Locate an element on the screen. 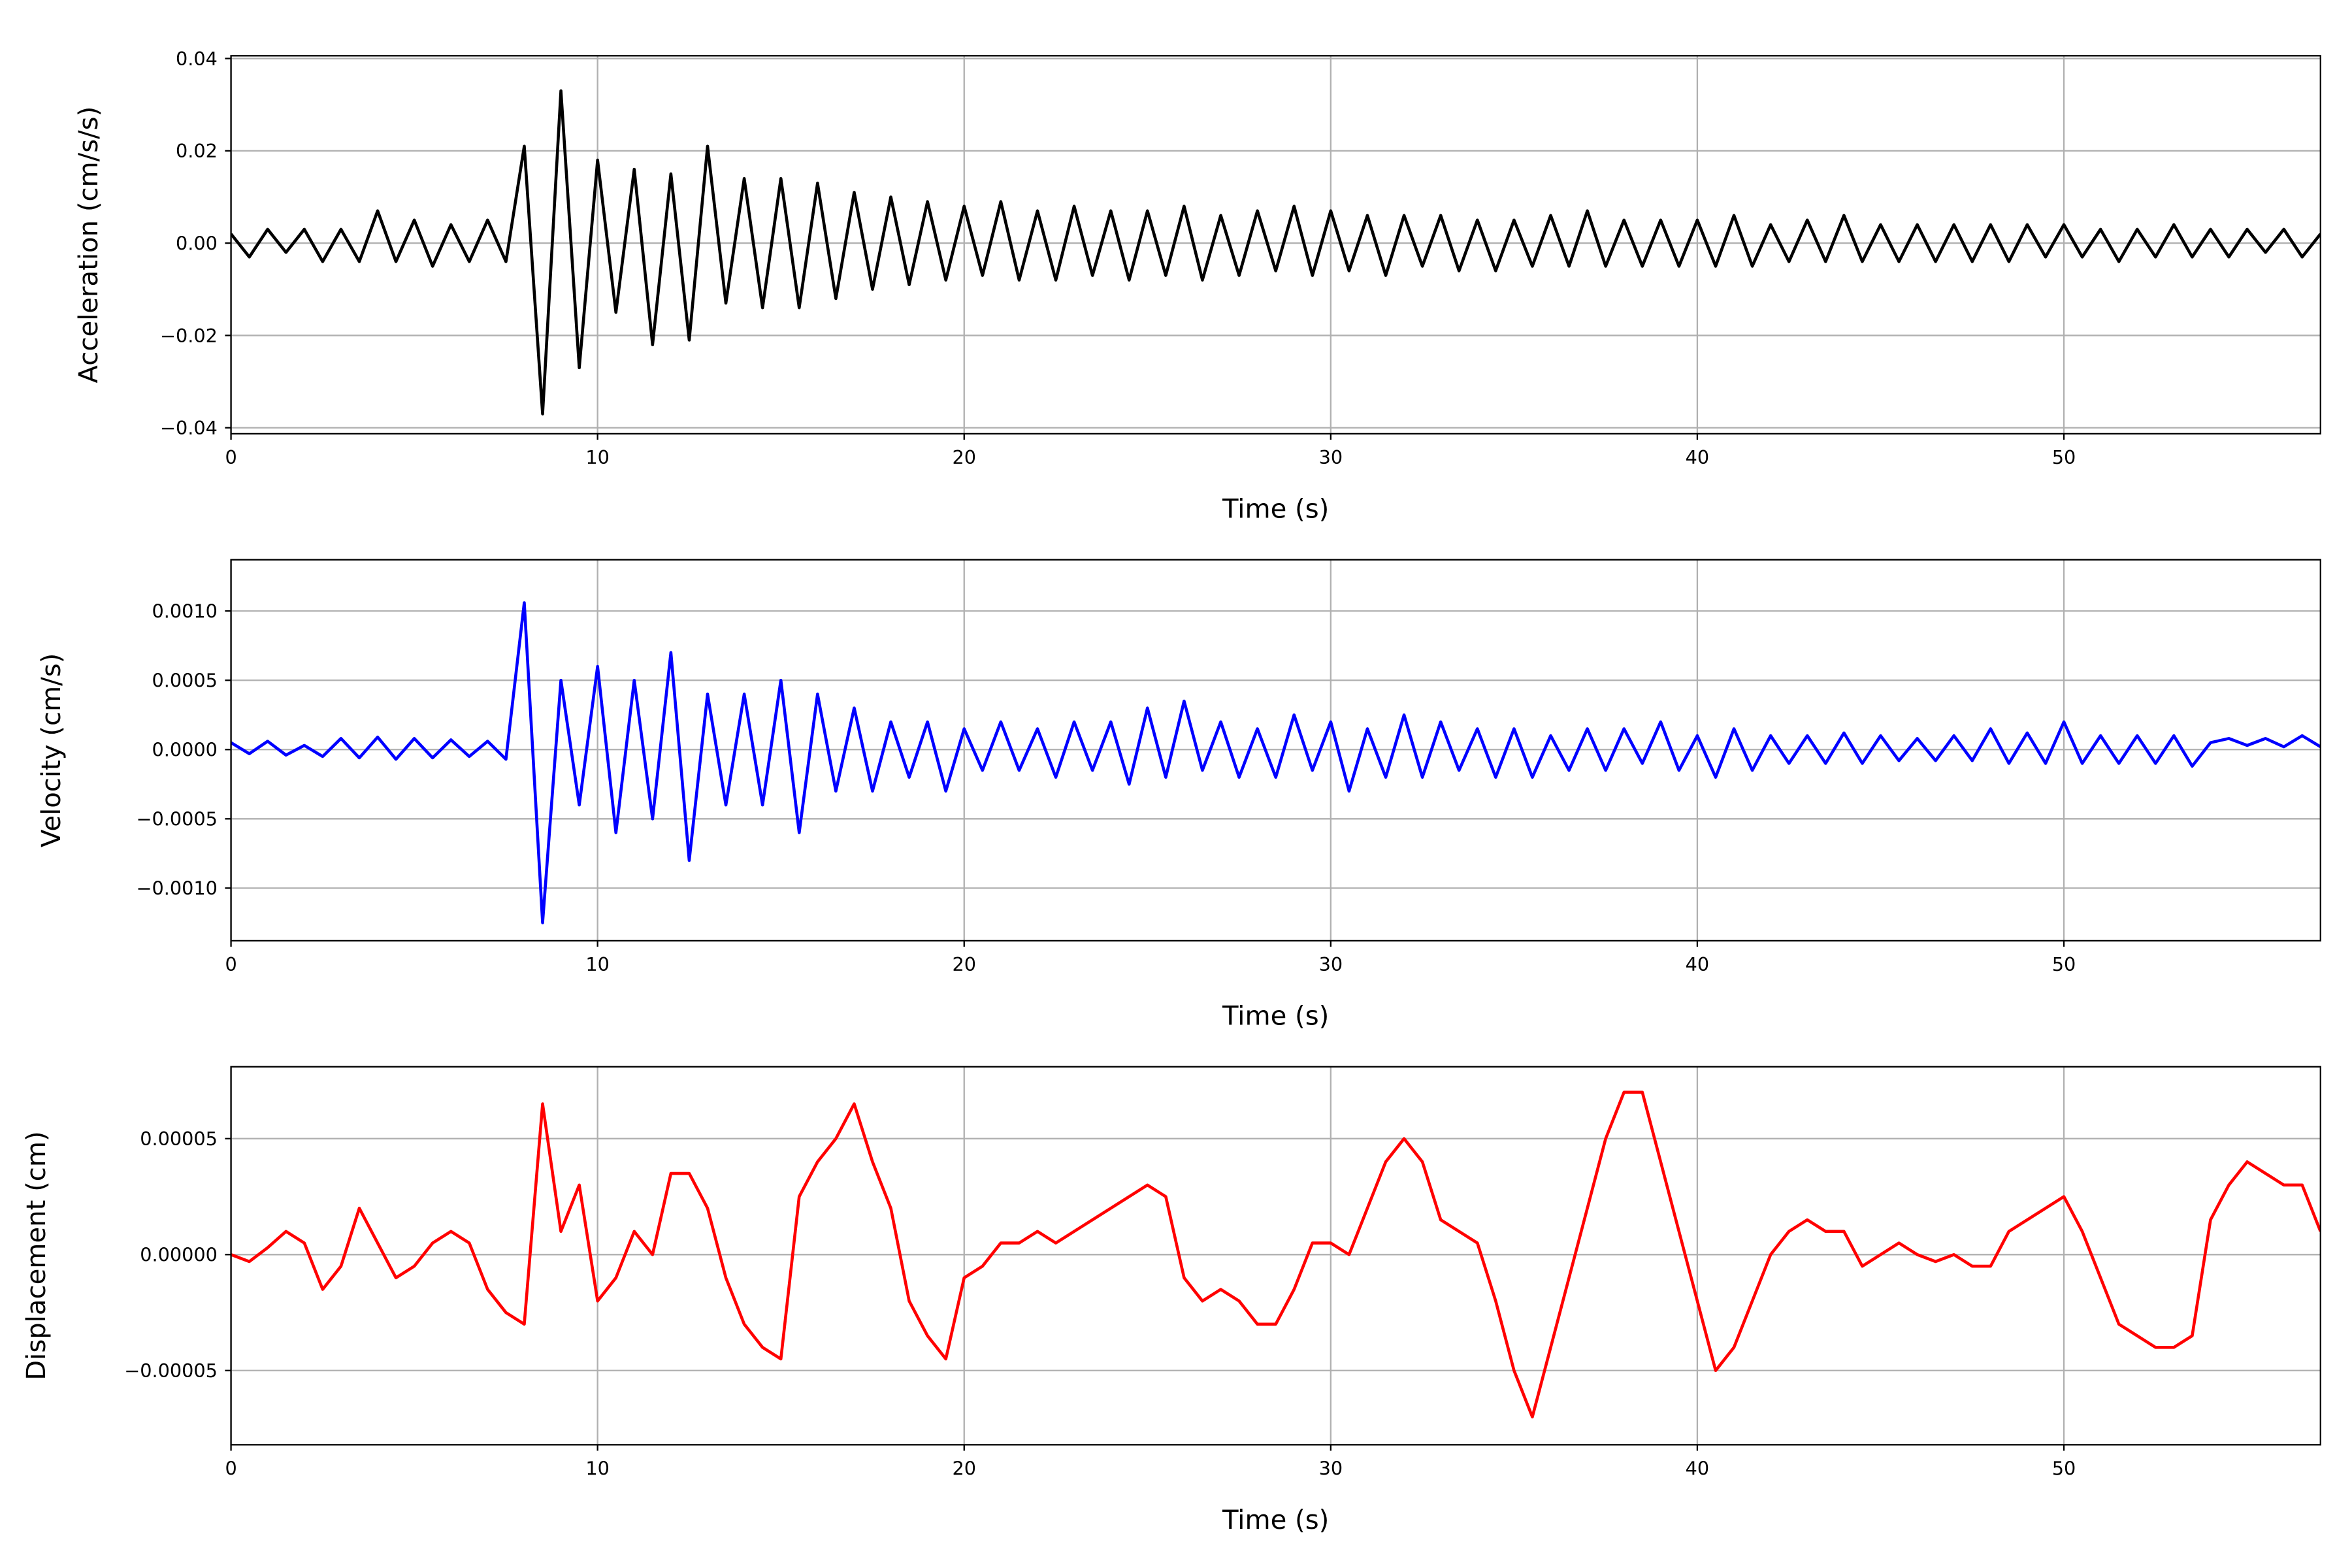 This screenshot has width=2352, height=1568. y-tick-label: 0.00 is located at coordinates (197, 243).